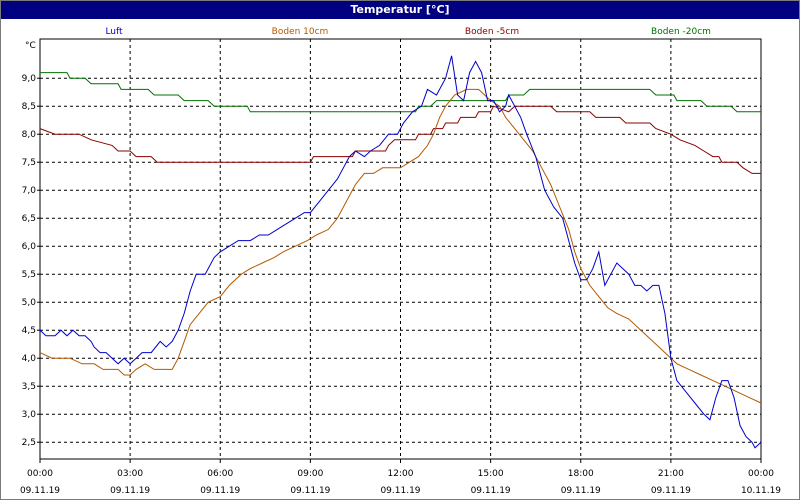  What do you see at coordinates (29, 275) in the screenshot?
I see `y-tick-label: 5,5` at bounding box center [29, 275].